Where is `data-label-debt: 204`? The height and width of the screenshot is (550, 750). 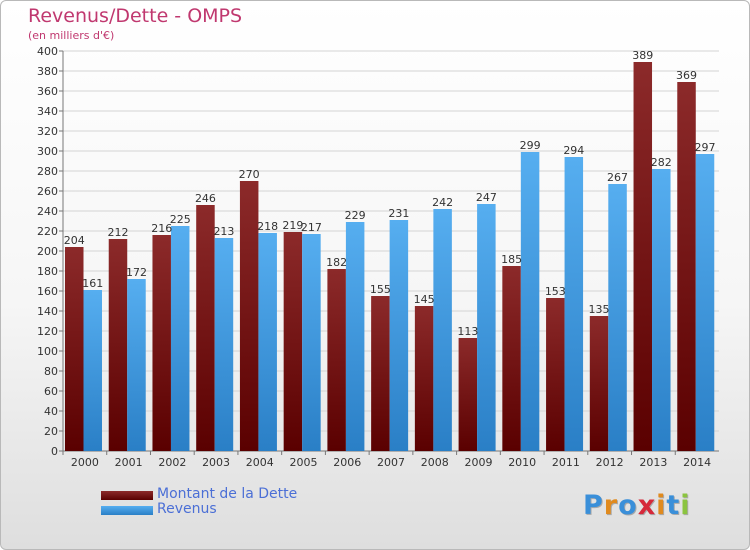 data-label-debt: 204 is located at coordinates (74, 240).